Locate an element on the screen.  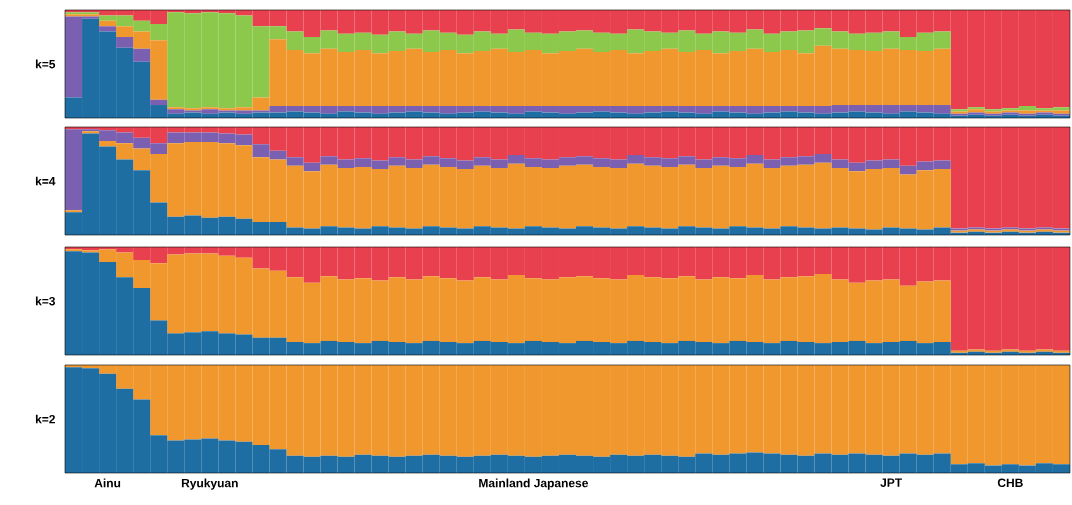
x-tick-label: JPT is located at coordinates (891, 482).